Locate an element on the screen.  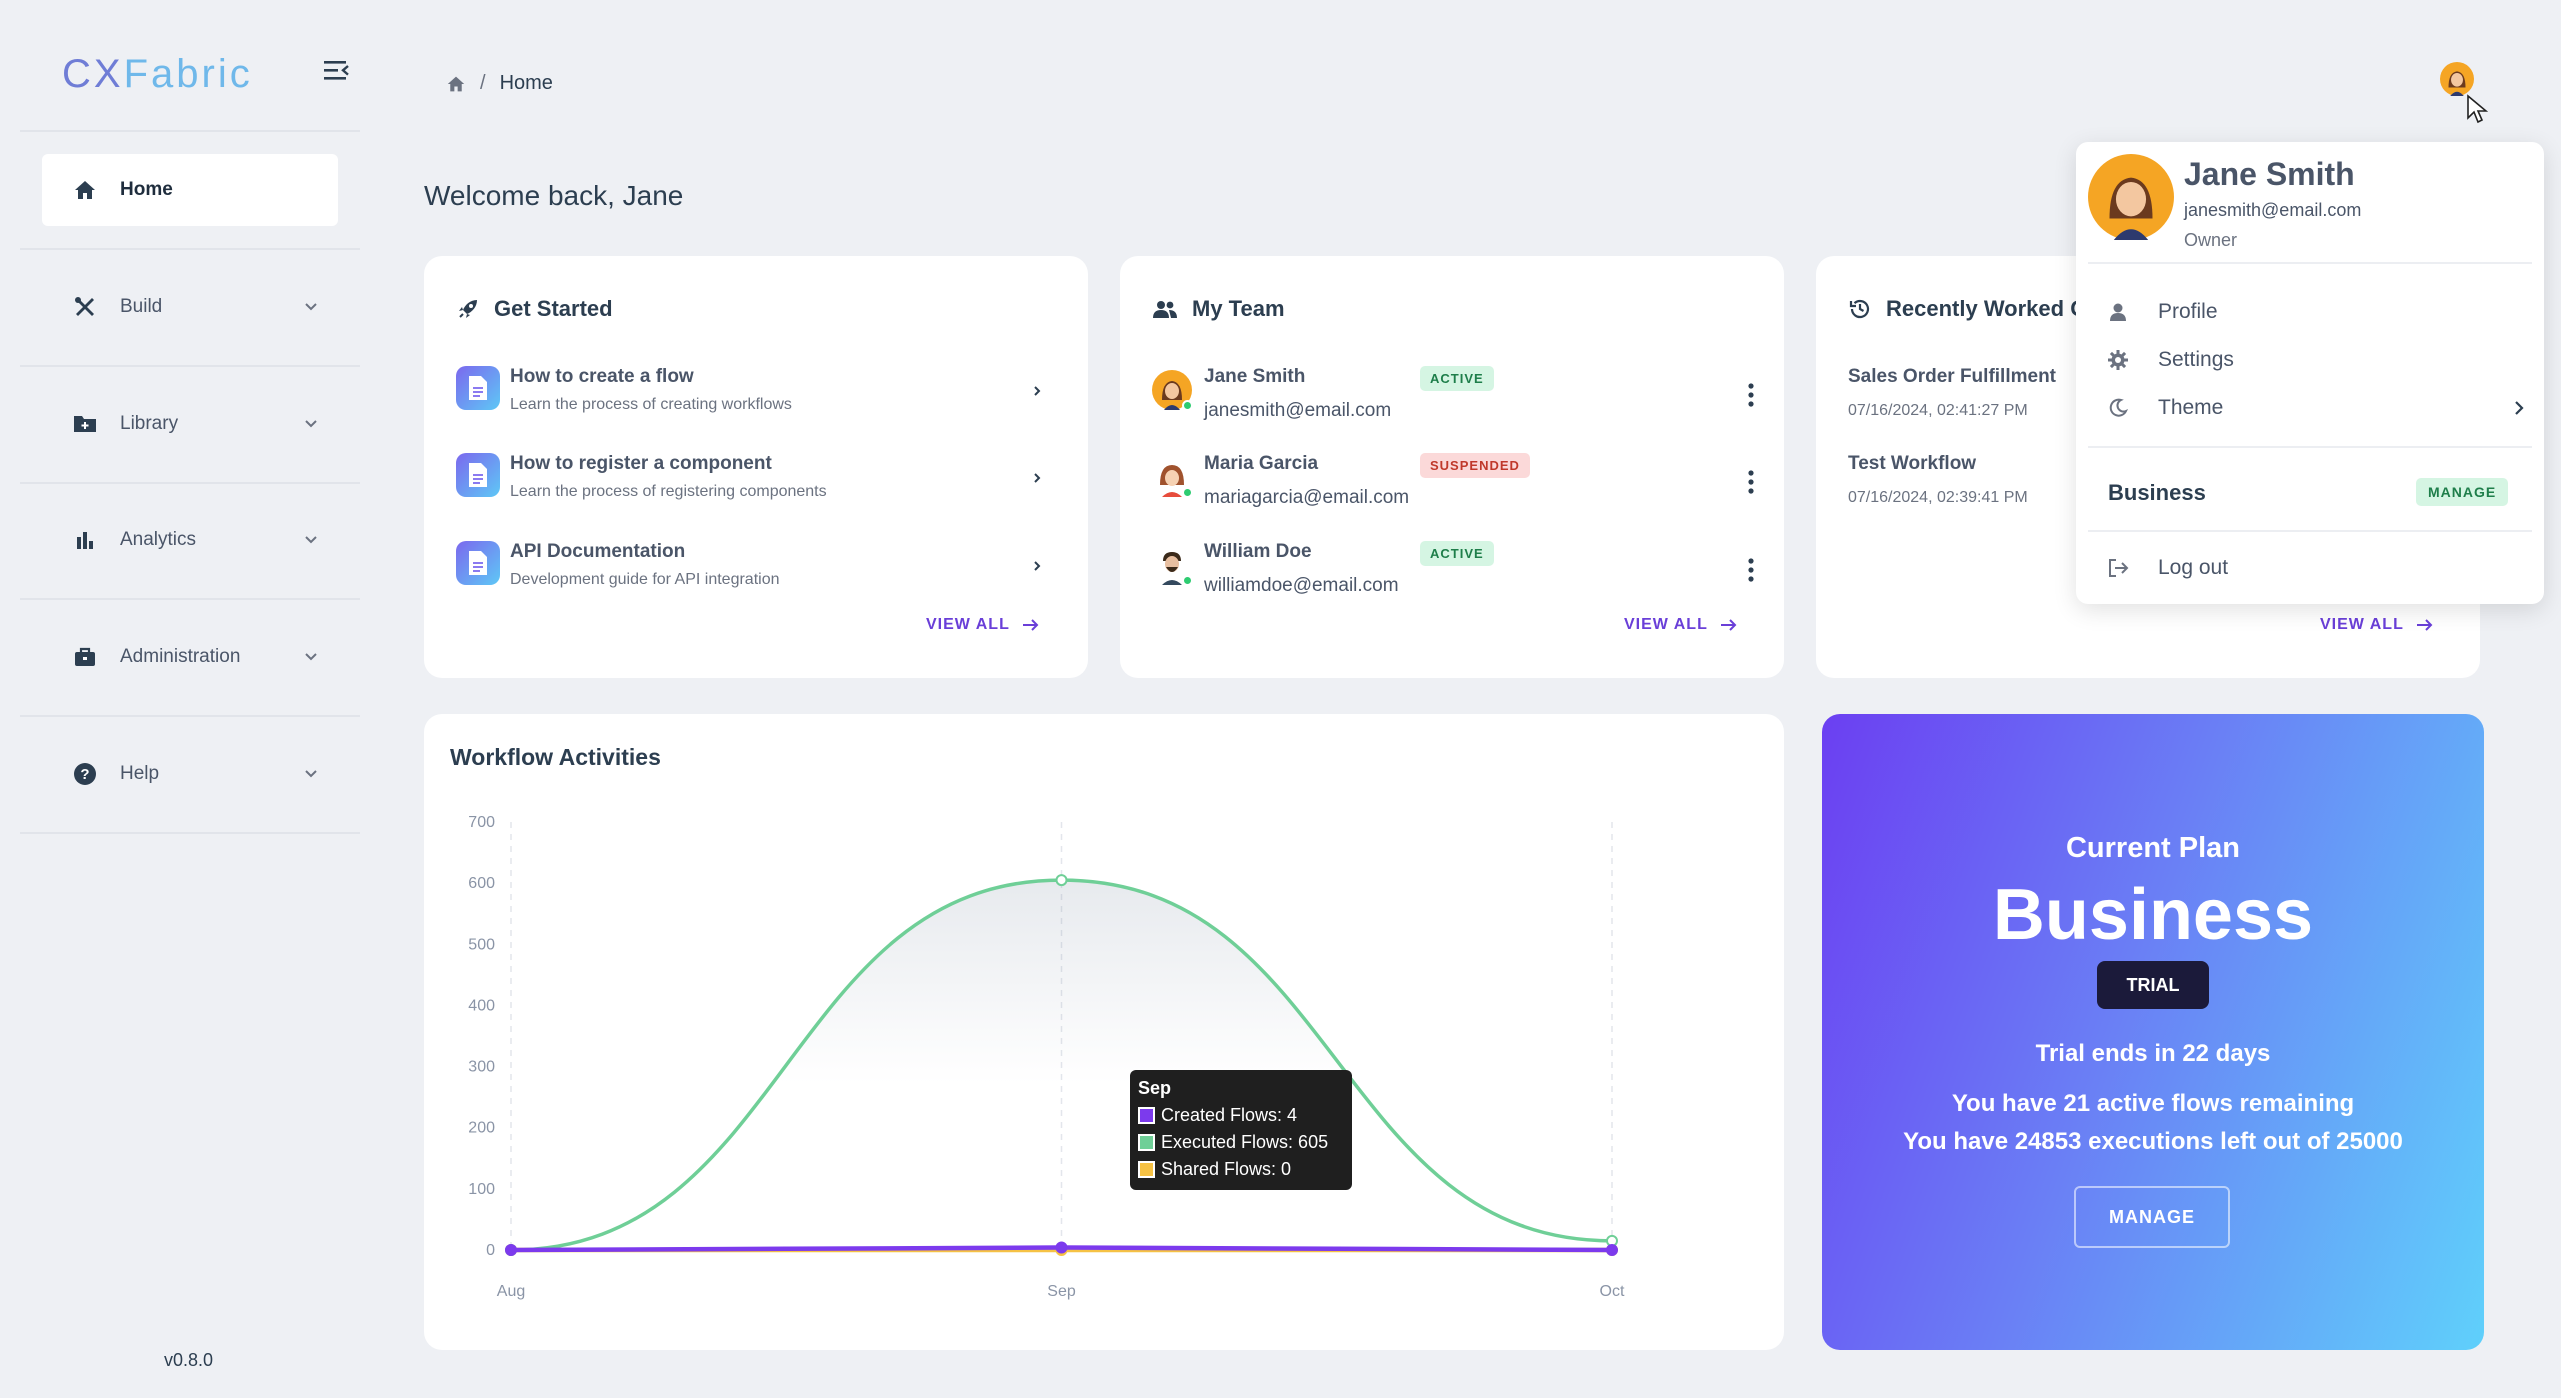
list-item-title: API Documentation is located at coordinates (598, 551).